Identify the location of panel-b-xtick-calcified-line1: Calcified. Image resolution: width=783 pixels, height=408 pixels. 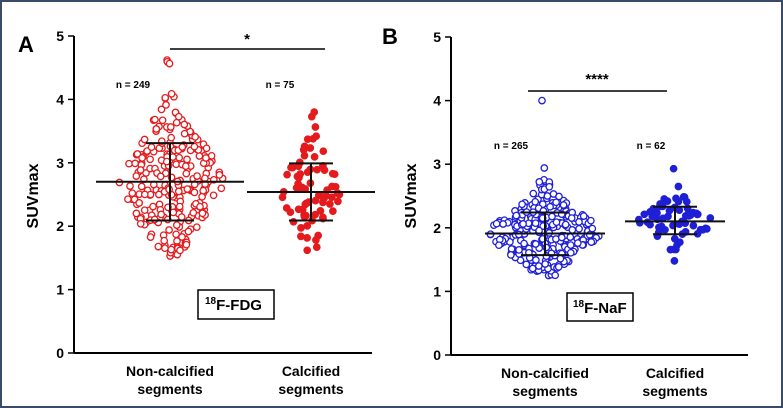
(675, 373).